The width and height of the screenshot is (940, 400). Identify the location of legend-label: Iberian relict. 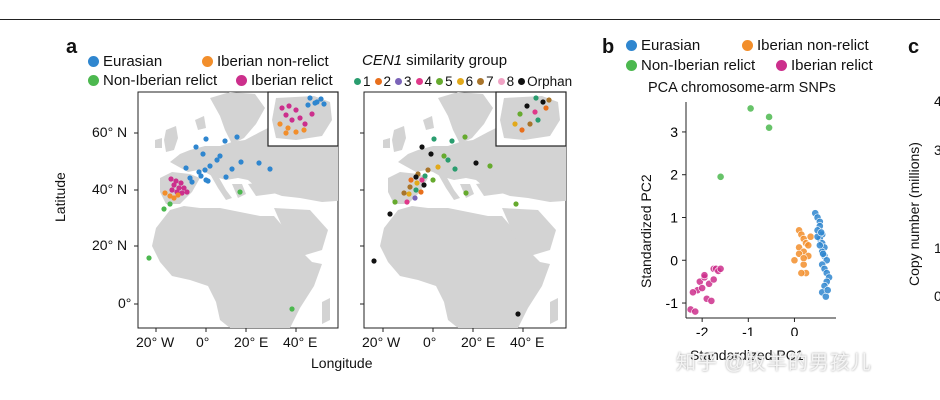
(292, 80).